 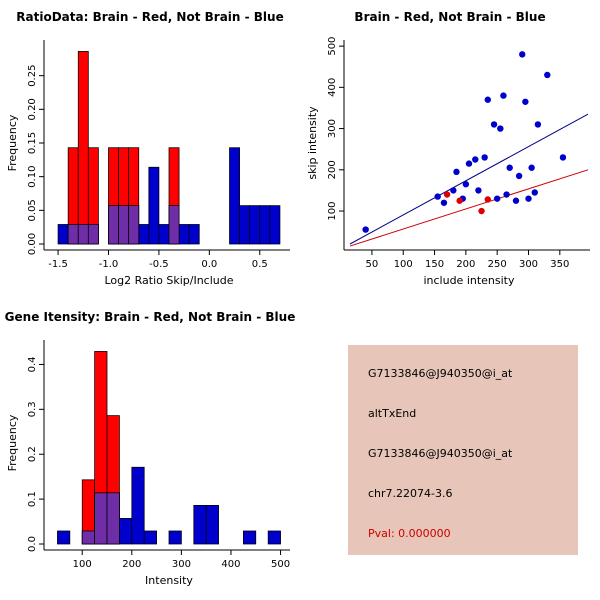 What do you see at coordinates (32, 143) in the screenshot?
I see `svg-text: 0.15` at bounding box center [32, 143].